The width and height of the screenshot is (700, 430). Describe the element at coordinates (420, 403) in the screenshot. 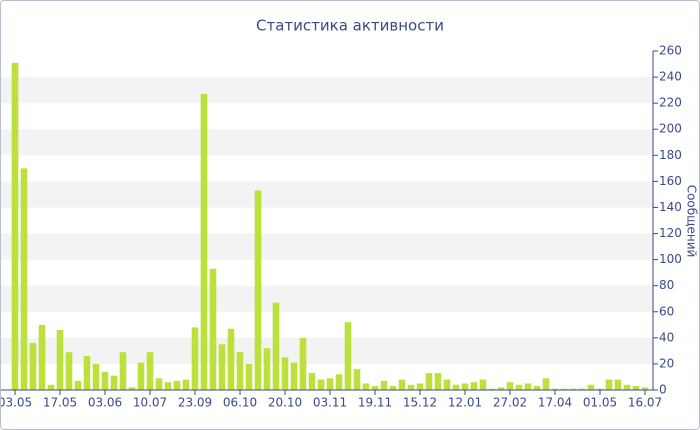

I see `x-tick-label: 15.12` at that location.